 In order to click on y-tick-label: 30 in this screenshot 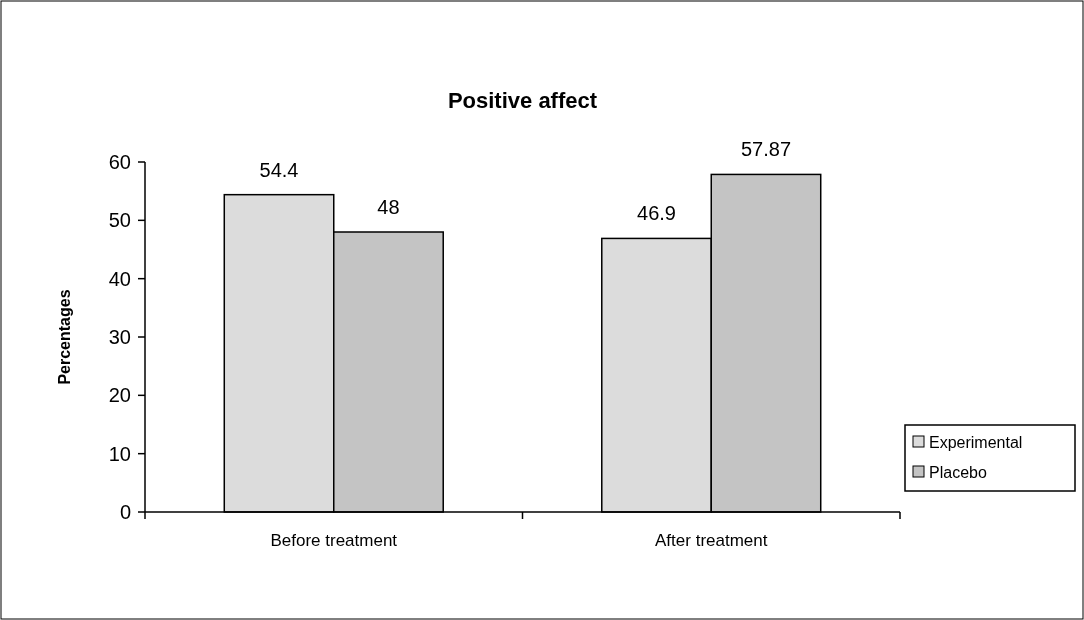, I will do `click(119, 337)`.